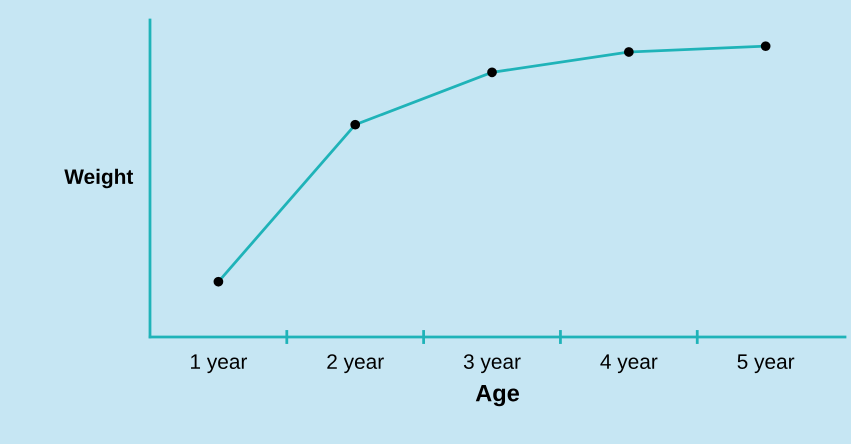  I want to click on x-tick-label: 2 year, so click(355, 364).